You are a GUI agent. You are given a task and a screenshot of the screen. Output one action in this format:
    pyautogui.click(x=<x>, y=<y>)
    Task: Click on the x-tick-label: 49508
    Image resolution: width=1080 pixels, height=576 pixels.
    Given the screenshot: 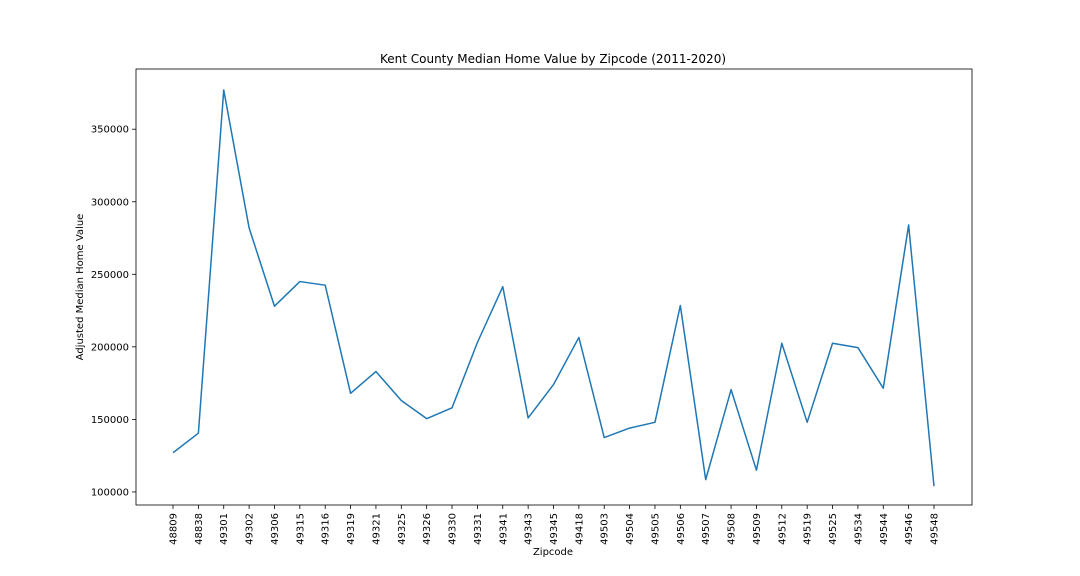 What is the action you would take?
    pyautogui.click(x=732, y=529)
    